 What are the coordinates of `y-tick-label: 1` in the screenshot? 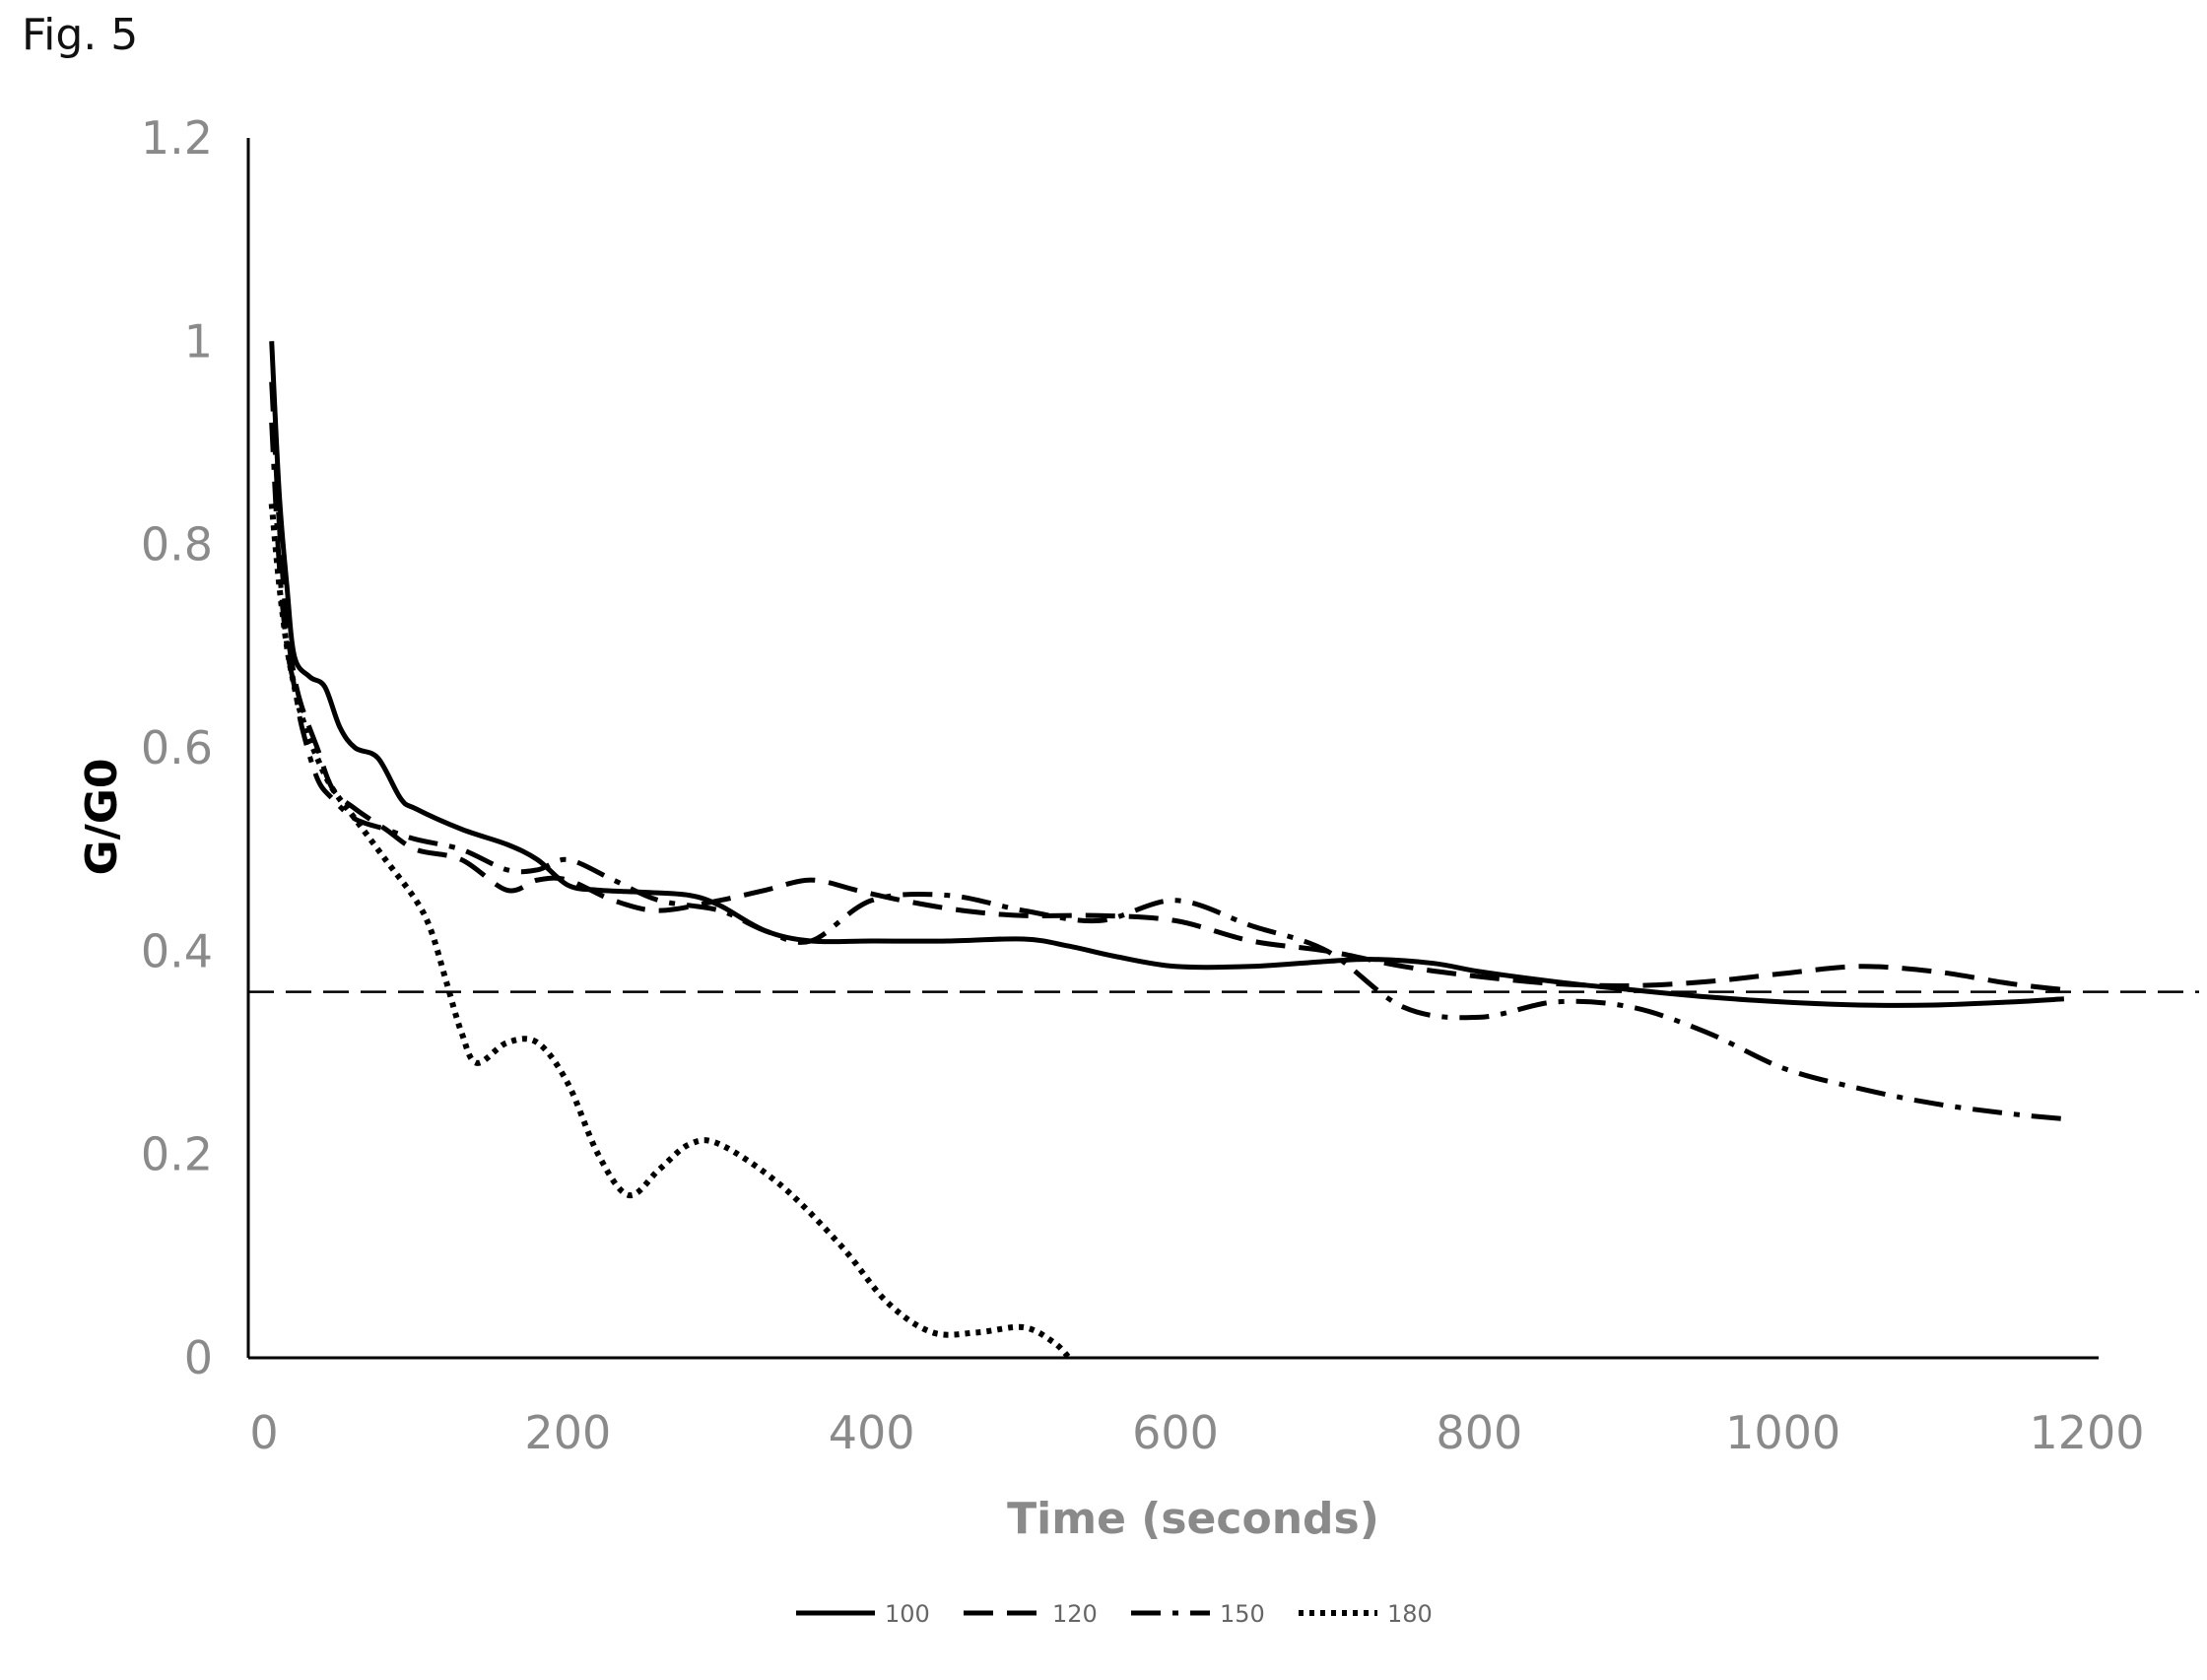 It's located at (198, 341).